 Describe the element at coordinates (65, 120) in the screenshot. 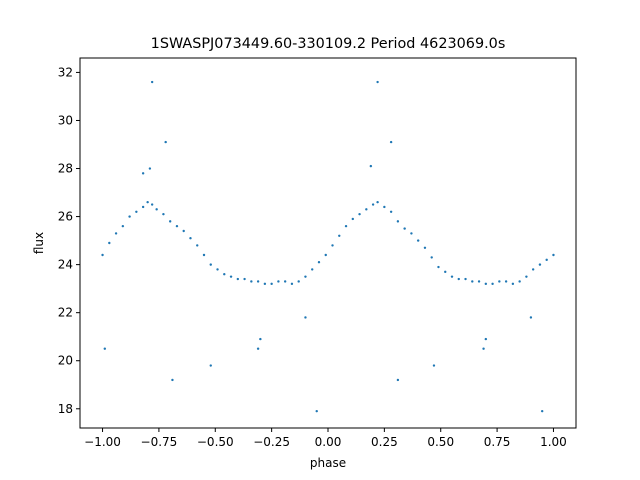

I see `y-tick-label: 30` at that location.